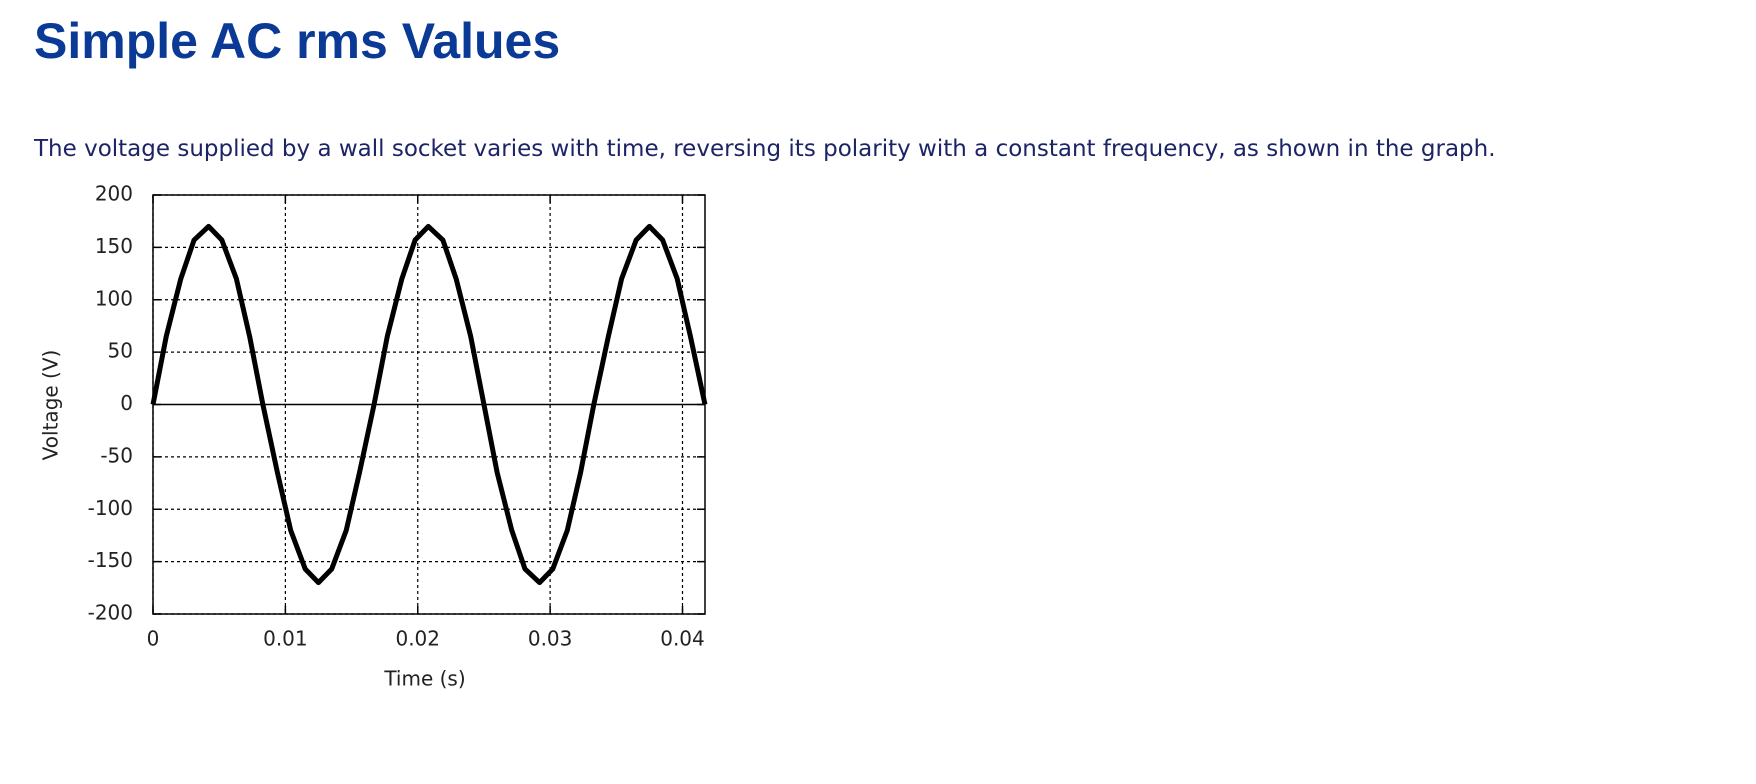  I want to click on voltage-line, so click(429, 404).